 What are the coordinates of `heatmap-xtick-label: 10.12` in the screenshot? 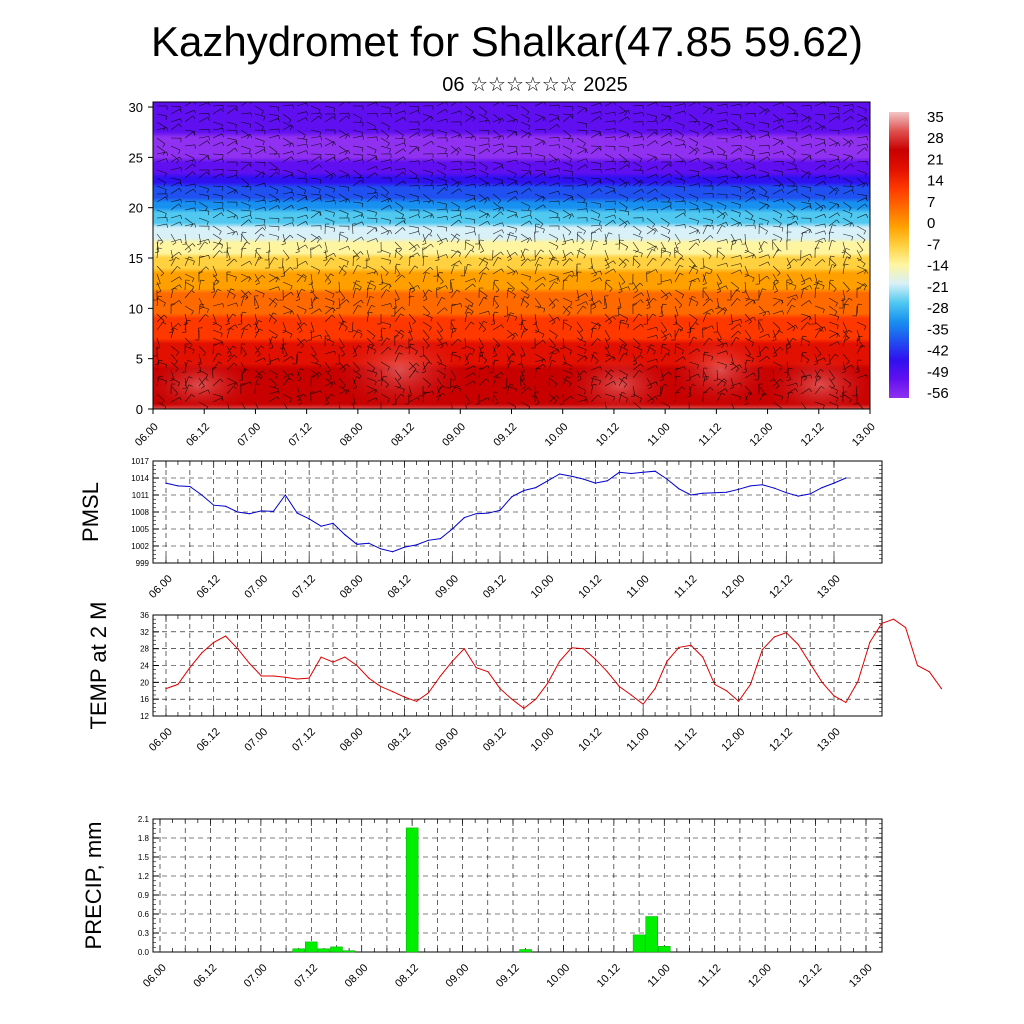 It's located at (608, 435).